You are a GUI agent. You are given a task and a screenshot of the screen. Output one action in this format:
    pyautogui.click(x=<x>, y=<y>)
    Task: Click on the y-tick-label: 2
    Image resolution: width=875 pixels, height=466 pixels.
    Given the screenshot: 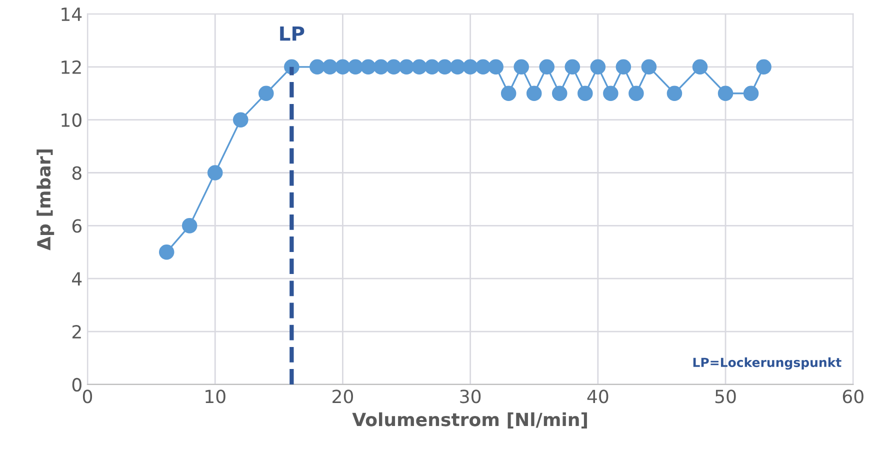 What is the action you would take?
    pyautogui.click(x=76, y=331)
    